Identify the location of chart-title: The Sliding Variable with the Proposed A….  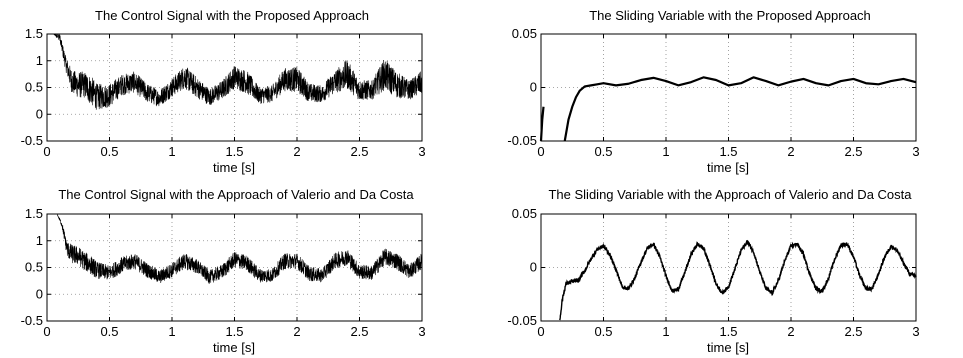
(730, 15).